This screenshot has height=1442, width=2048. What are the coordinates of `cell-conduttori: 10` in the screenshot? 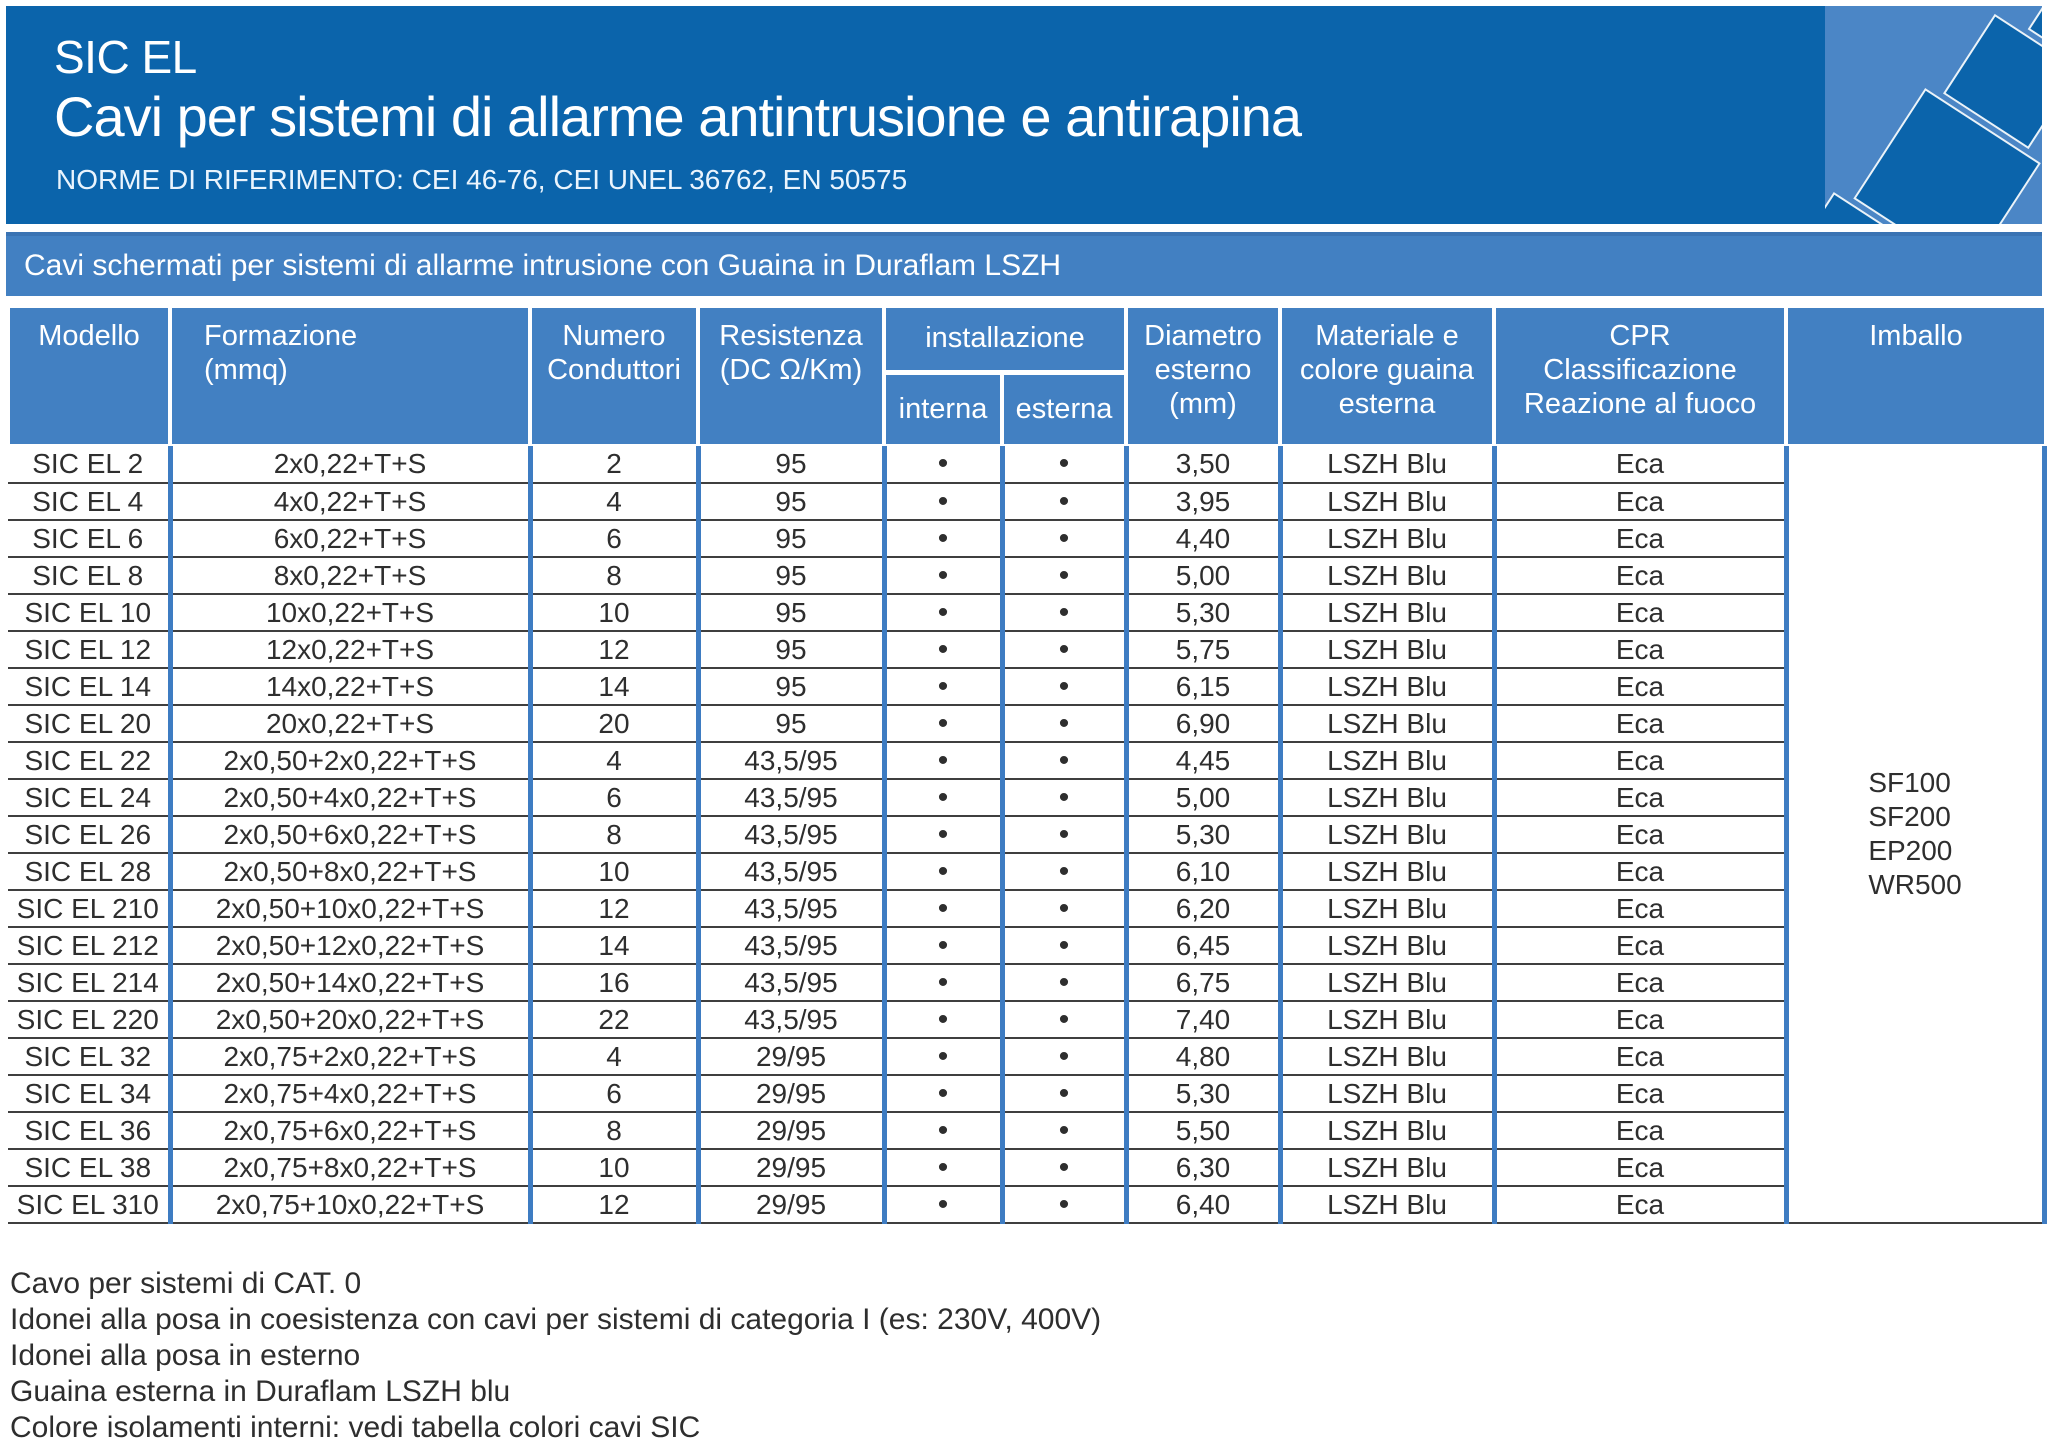 It's located at (612, 872).